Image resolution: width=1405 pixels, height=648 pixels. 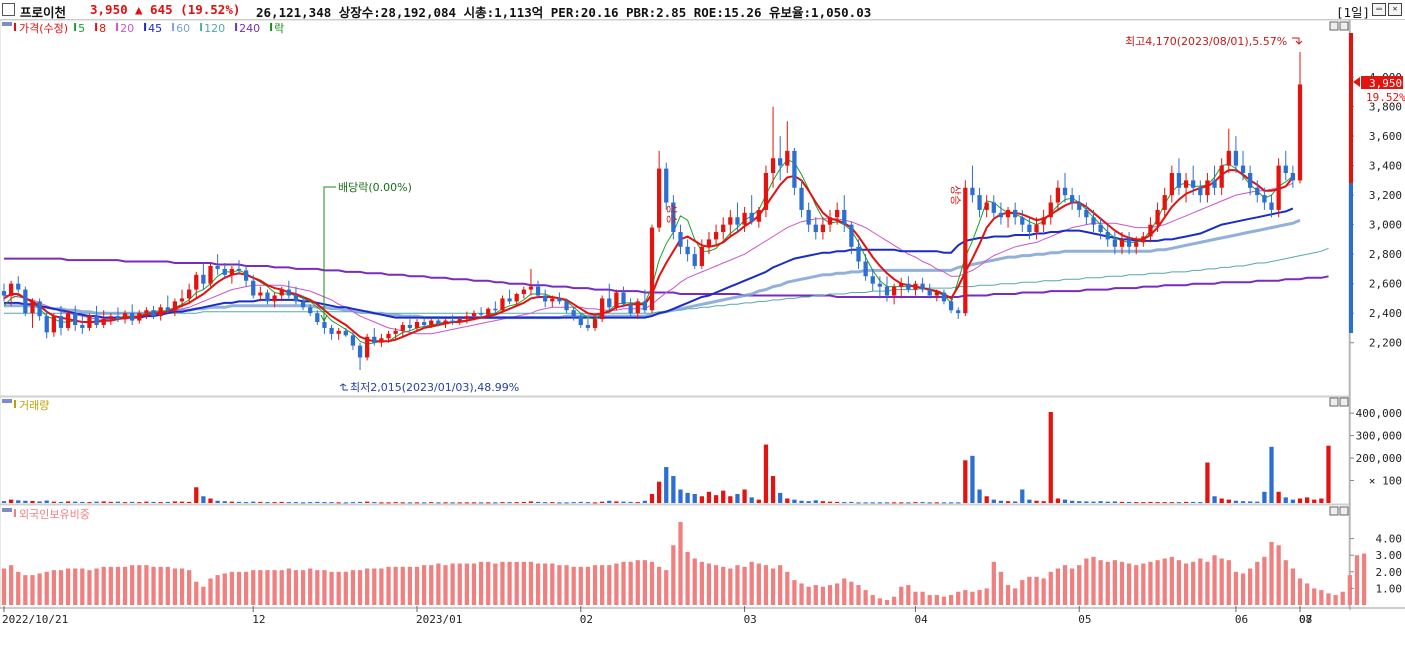 What do you see at coordinates (1395, 9) in the screenshot?
I see `close-icon: ✕` at bounding box center [1395, 9].